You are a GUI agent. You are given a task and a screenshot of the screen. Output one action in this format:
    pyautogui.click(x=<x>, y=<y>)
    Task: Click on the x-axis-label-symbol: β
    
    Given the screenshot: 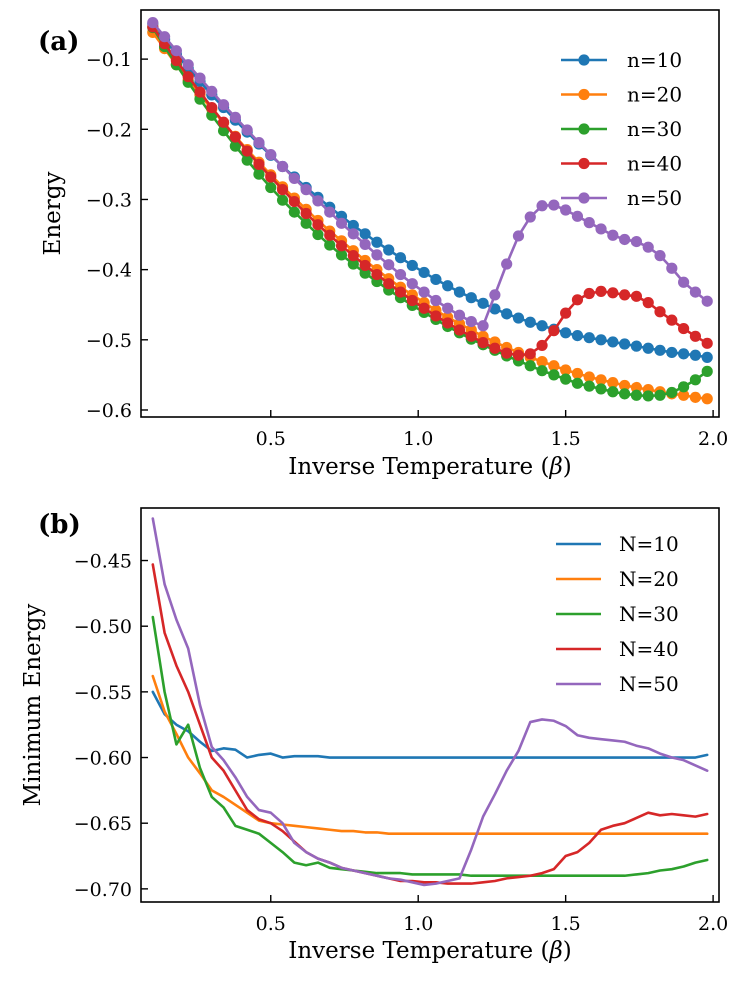 What is the action you would take?
    pyautogui.click(x=555, y=951)
    